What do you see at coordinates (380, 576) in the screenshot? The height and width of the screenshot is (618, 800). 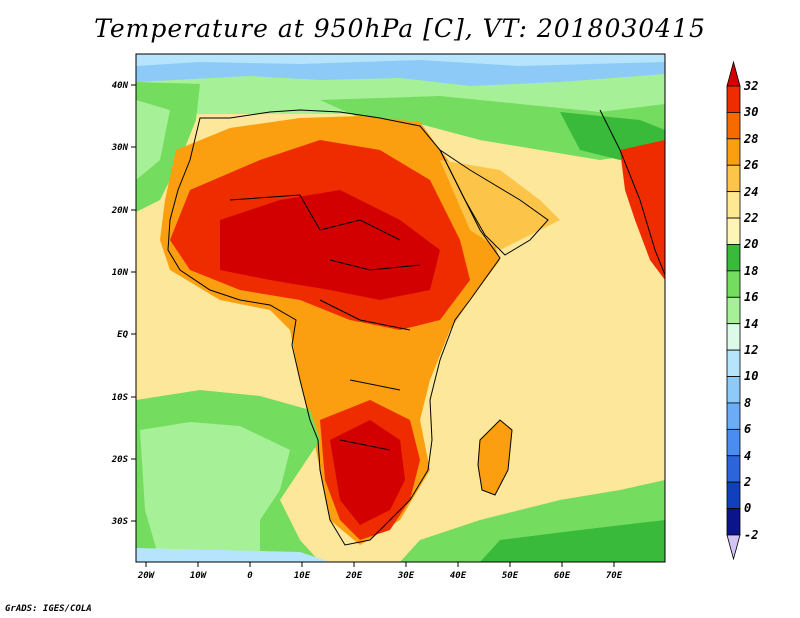 I see `longitude-labels: 20W 10W 0 10E 20E 30E 40E 50E 60E 70E` at bounding box center [380, 576].